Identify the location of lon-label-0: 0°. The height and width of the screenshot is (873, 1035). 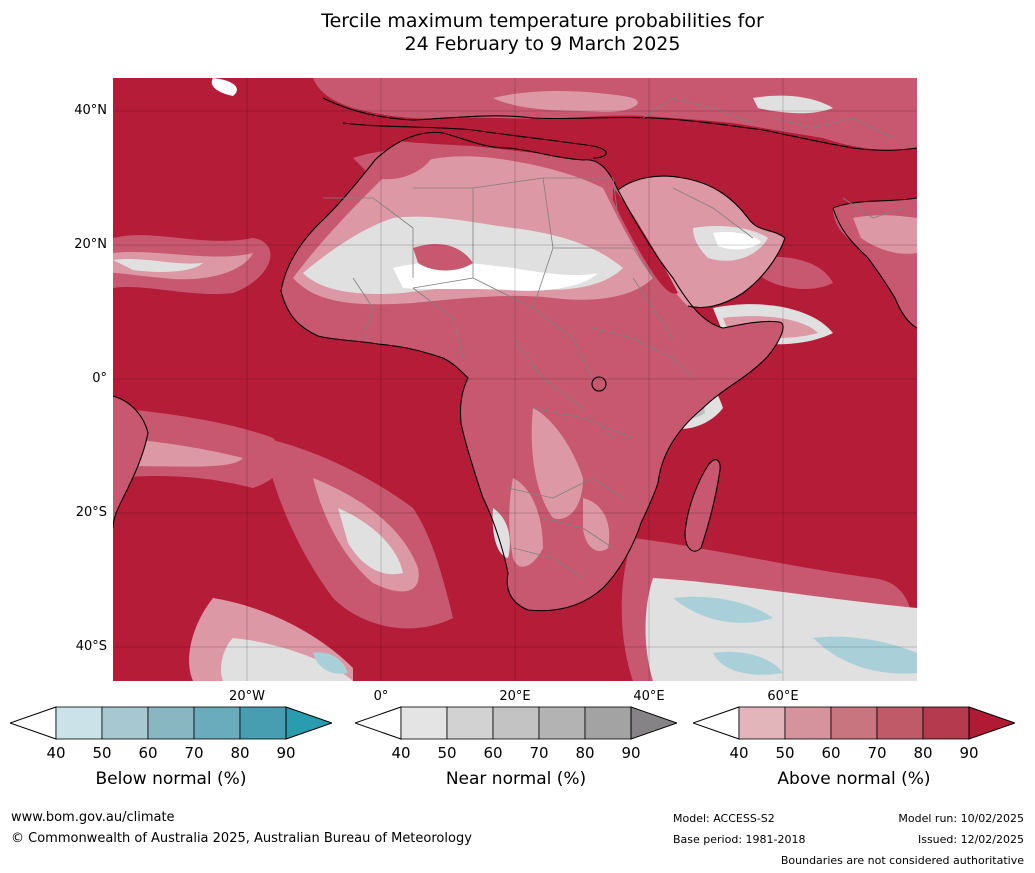
(381, 696).